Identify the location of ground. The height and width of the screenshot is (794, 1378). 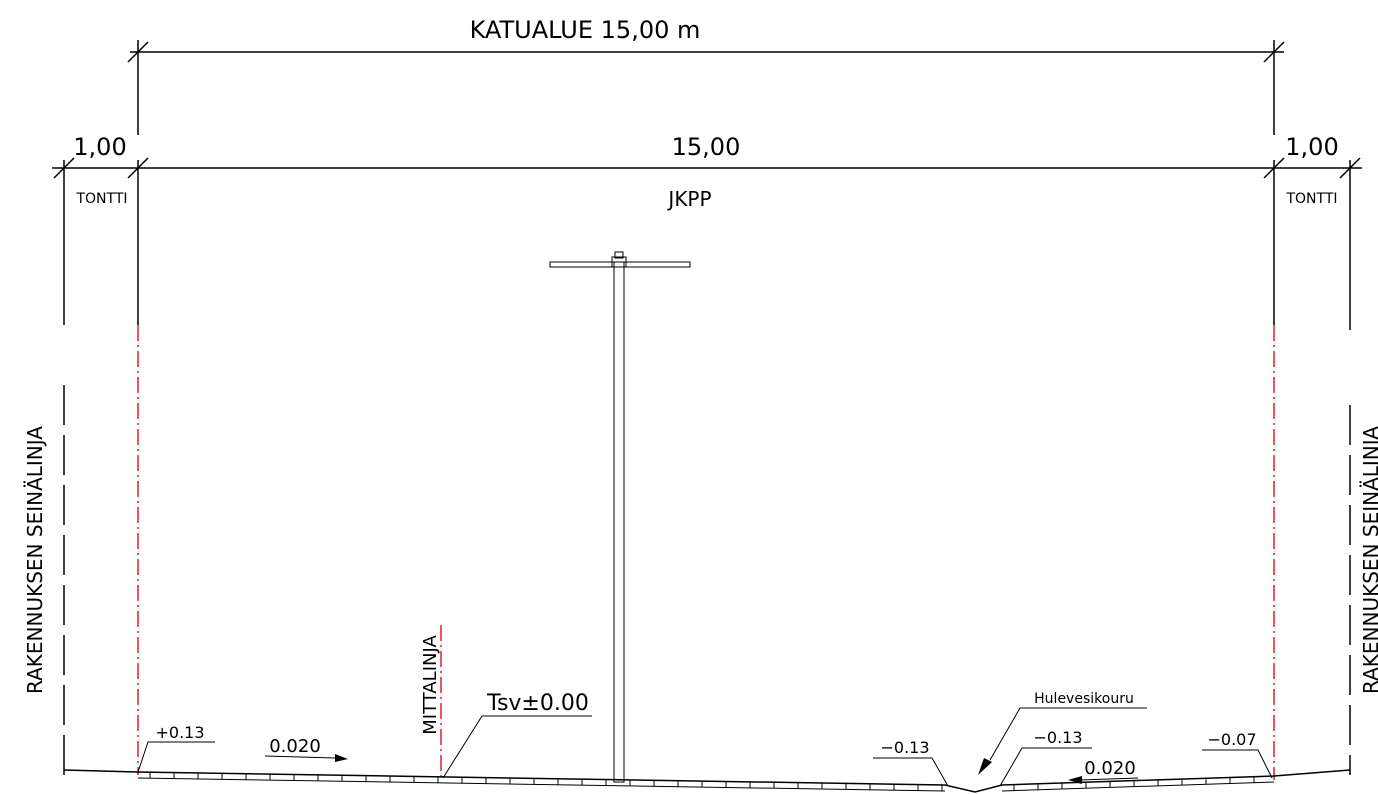
(707, 781).